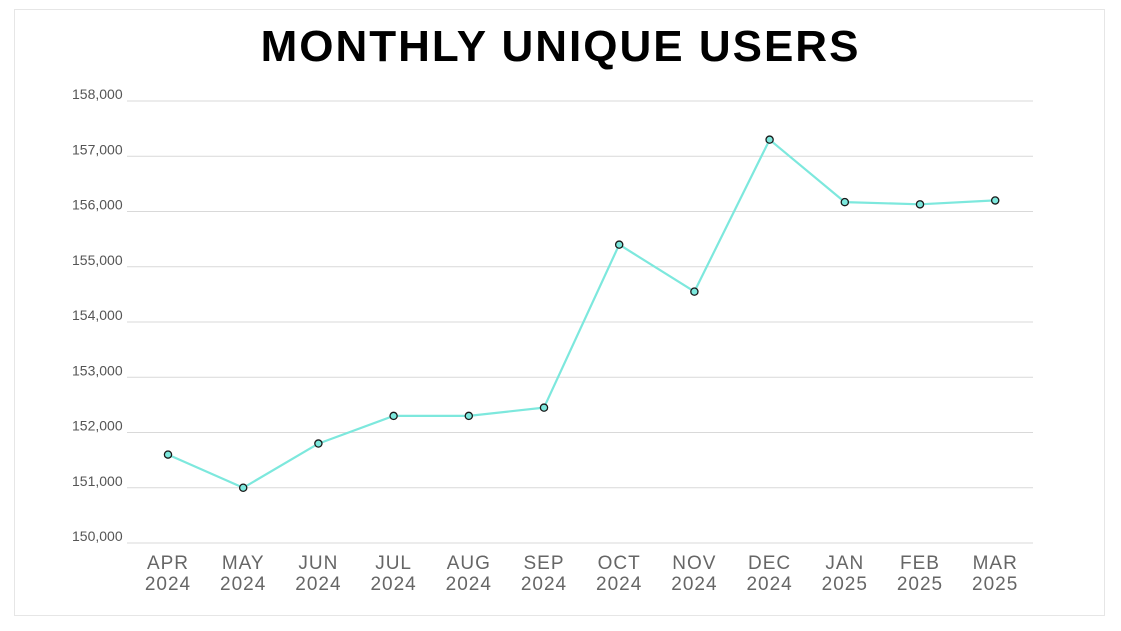 This screenshot has height=631, width=1121. I want to click on y-tick-label: 151,000, so click(97, 481).